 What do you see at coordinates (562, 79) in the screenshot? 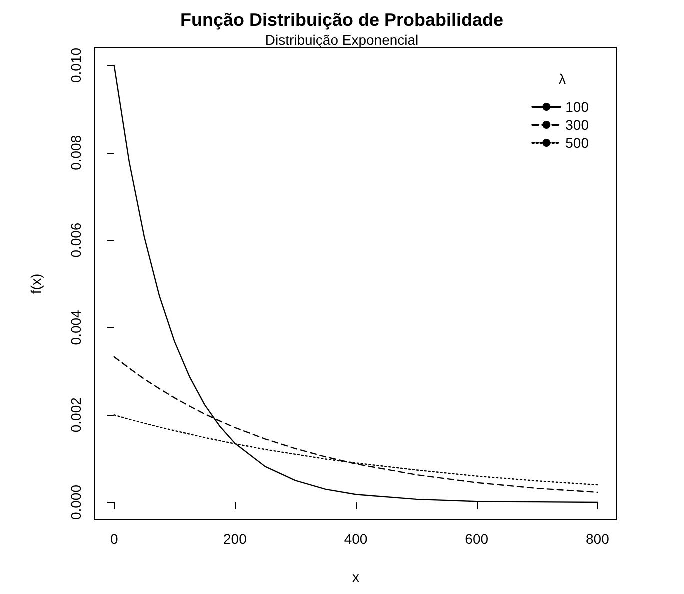
I see `legend-title: λ` at bounding box center [562, 79].